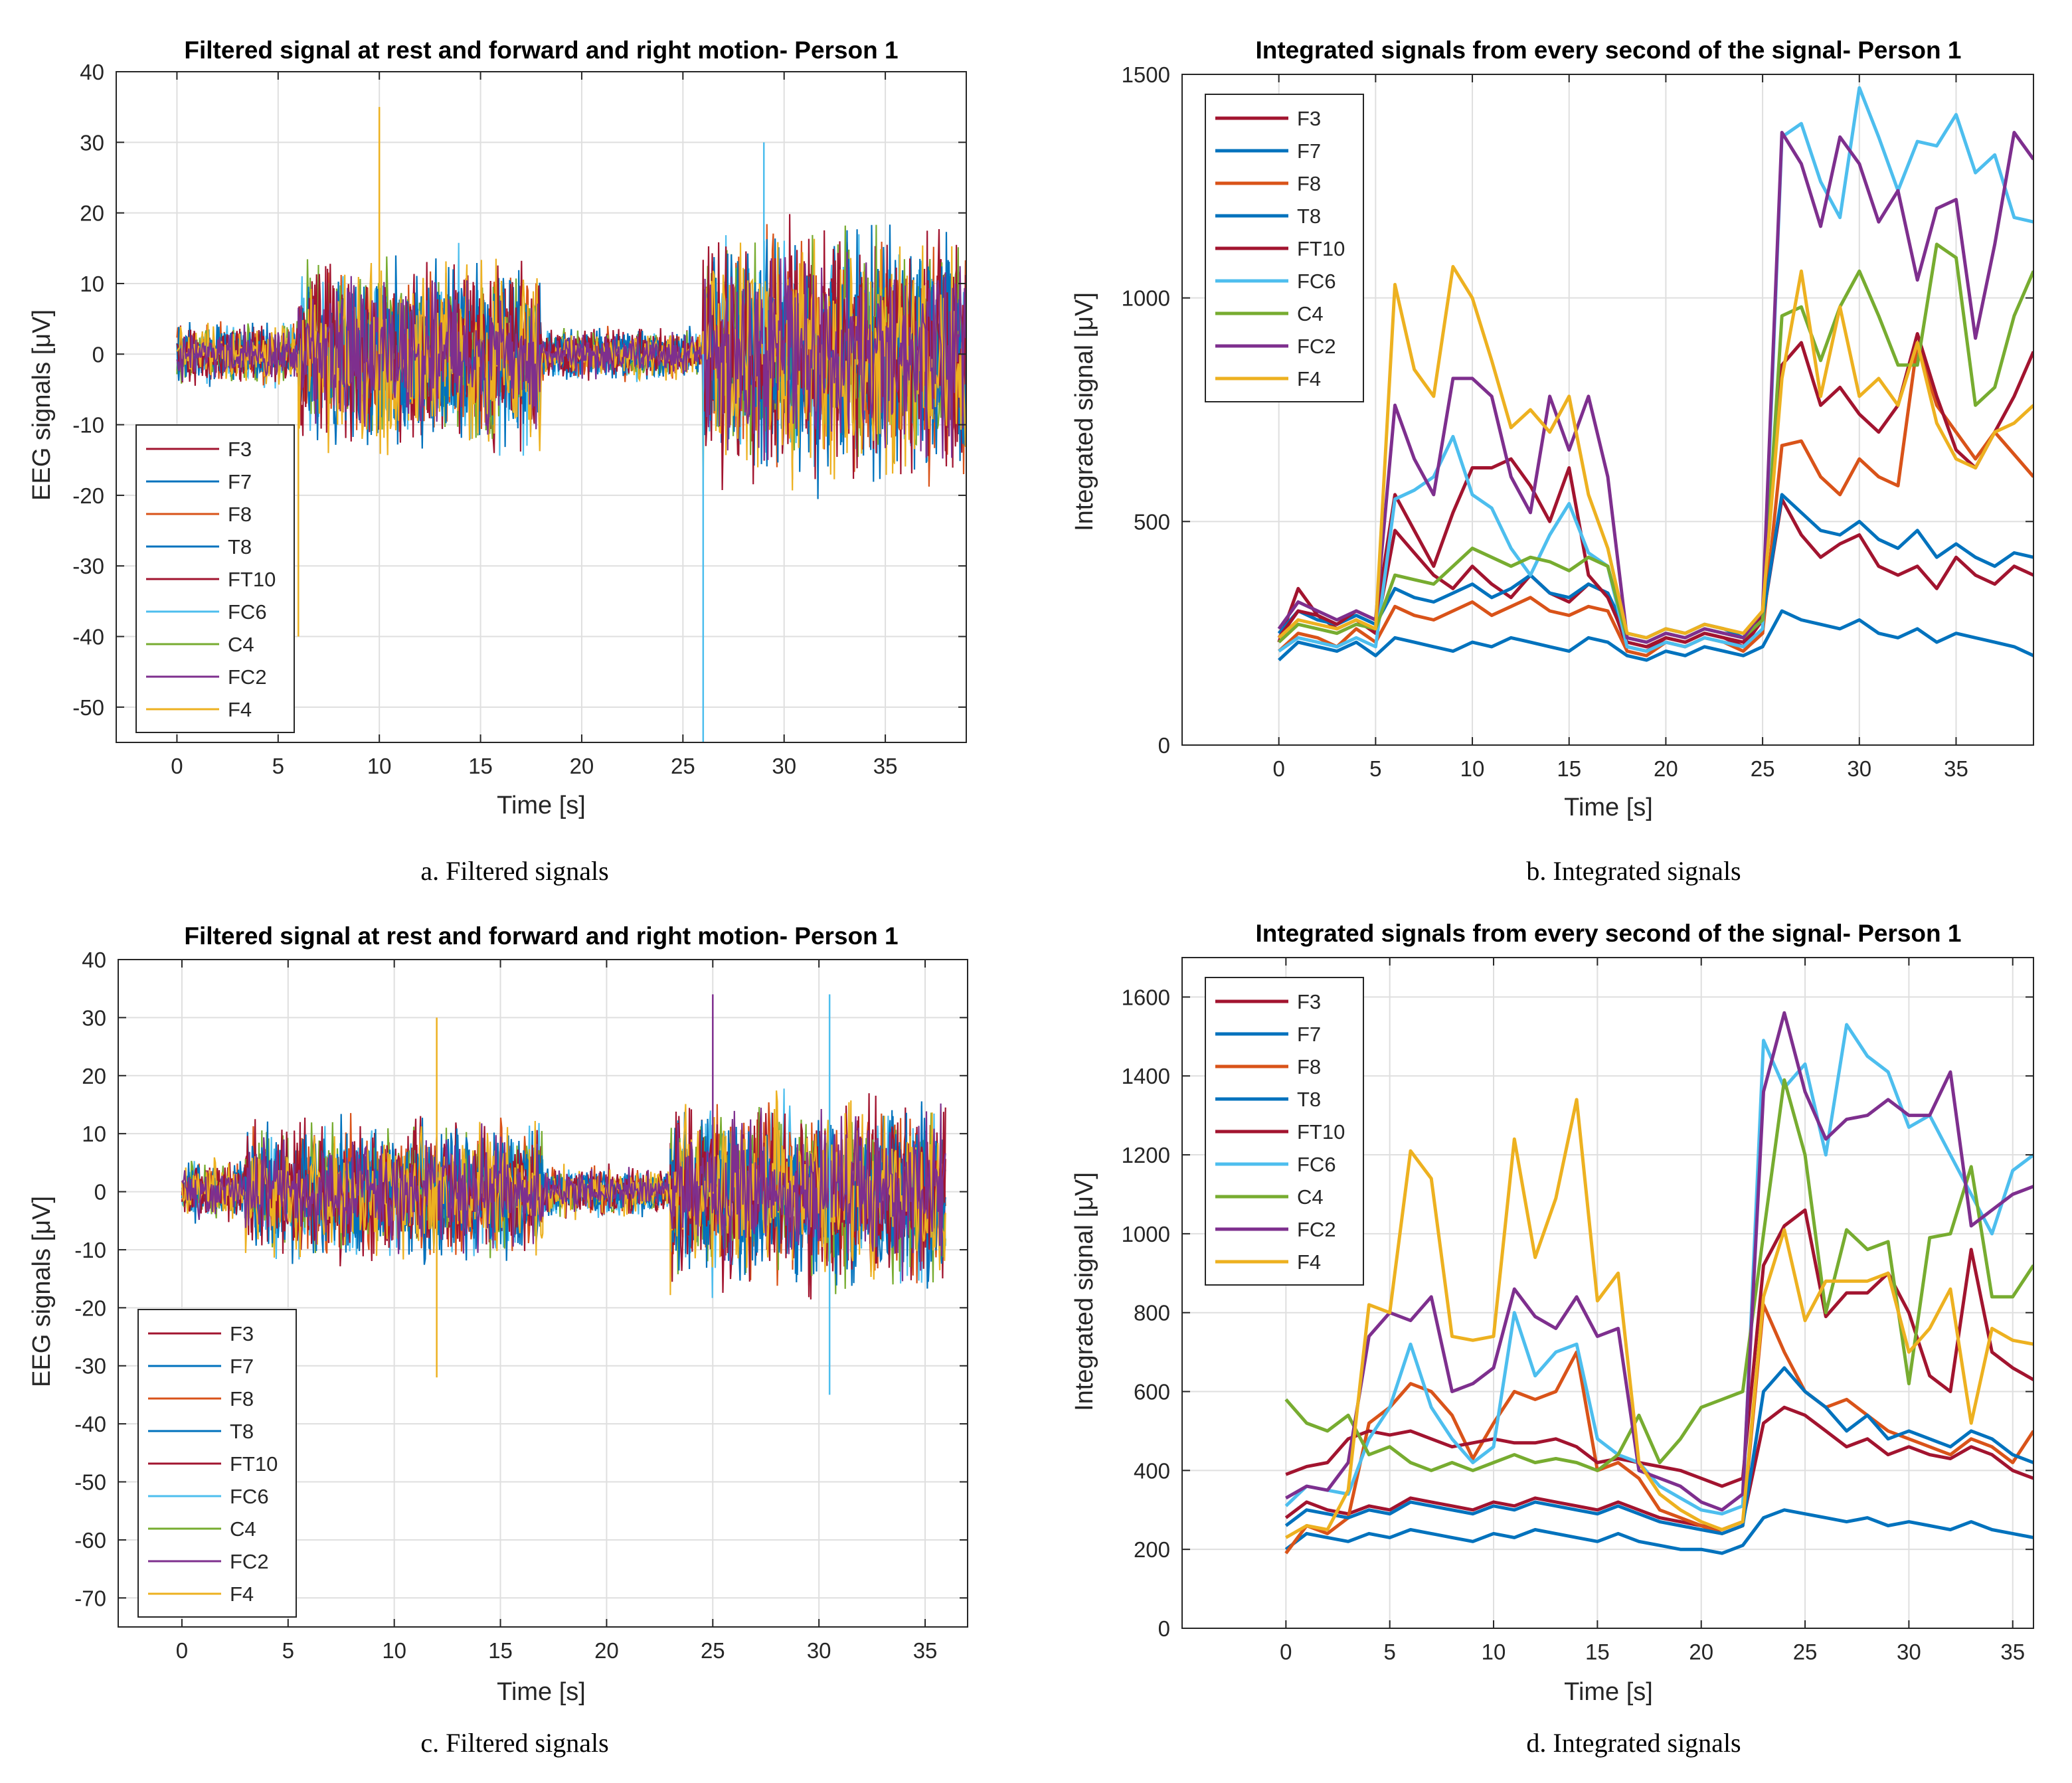 Image resolution: width=2072 pixels, height=1783 pixels. What do you see at coordinates (571, 356) in the screenshot?
I see `series-trace-fc2` at bounding box center [571, 356].